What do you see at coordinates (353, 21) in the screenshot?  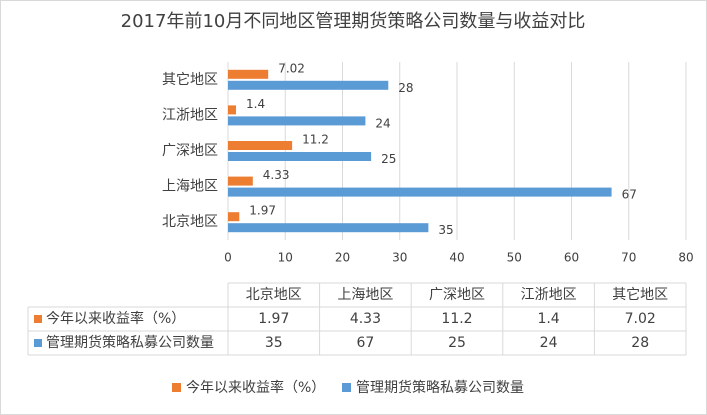 I see `chart-title: 2017年前10月不同地区管理期货策略公司数量与收益对比` at bounding box center [353, 21].